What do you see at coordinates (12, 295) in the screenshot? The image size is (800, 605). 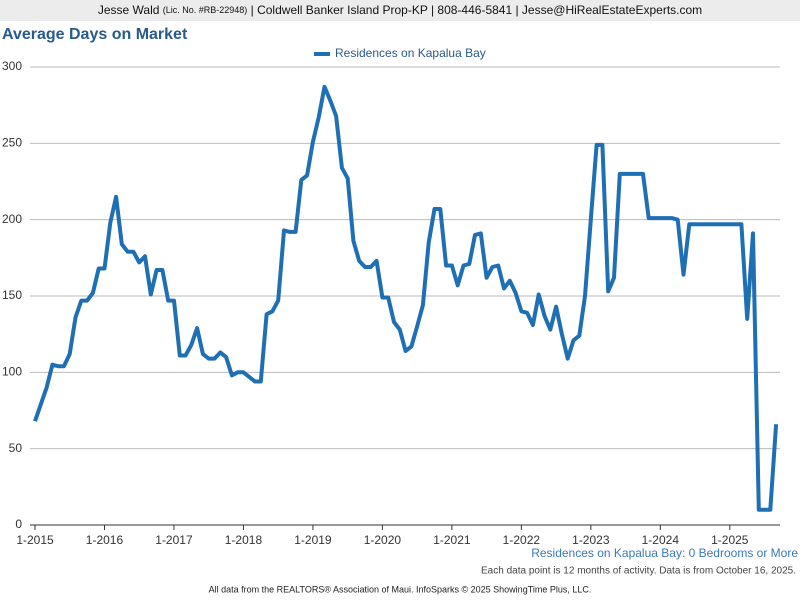 I see `y-tick-label: 150` at bounding box center [12, 295].